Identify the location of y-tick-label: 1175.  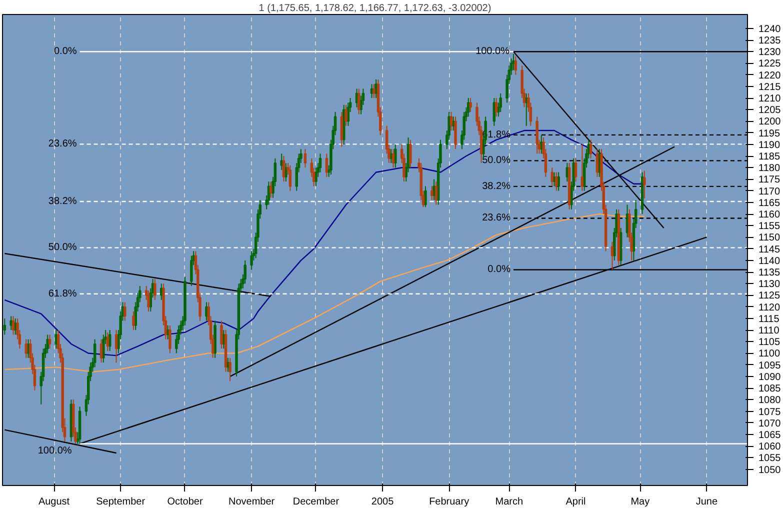
(769, 180).